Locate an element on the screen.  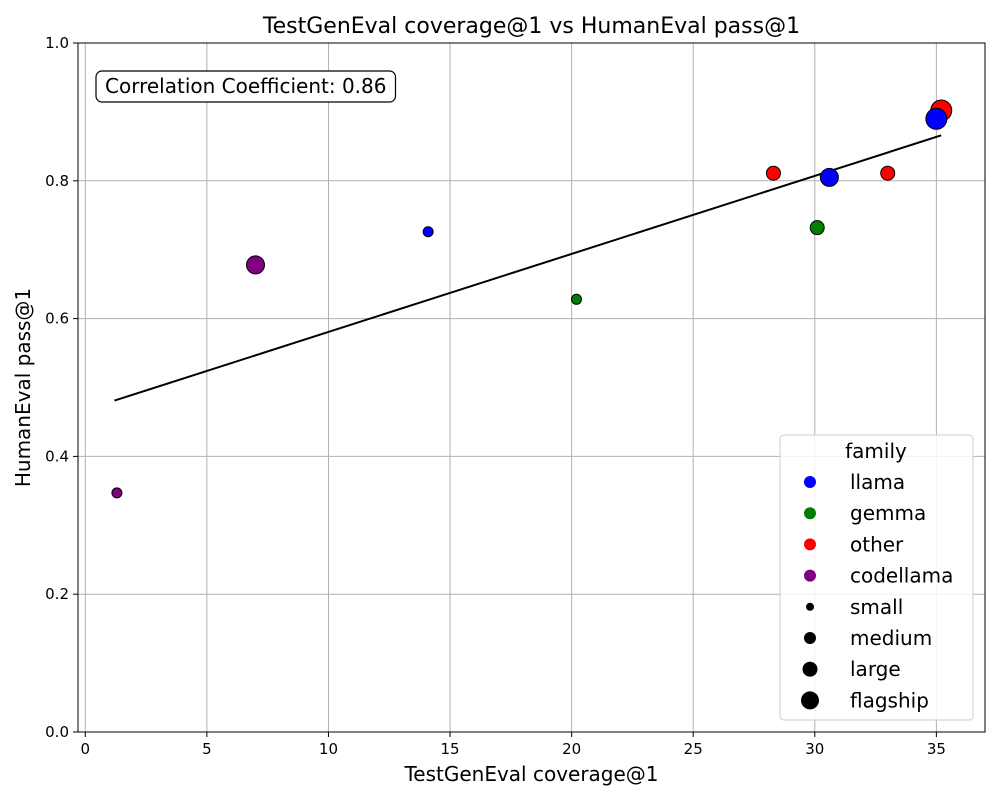
x-tick-label: 15 is located at coordinates (449, 749).